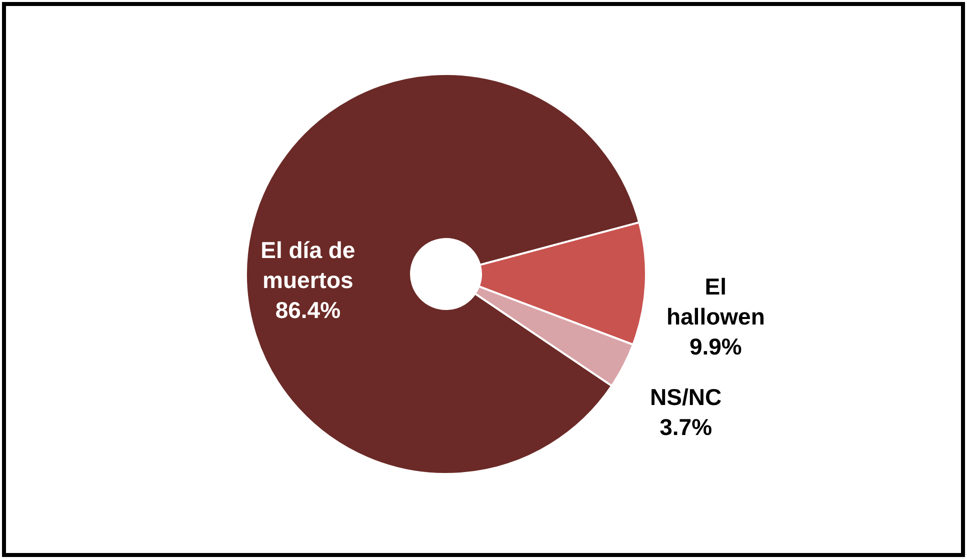 The height and width of the screenshot is (559, 967). What do you see at coordinates (686, 427) in the screenshot?
I see `data-label: 3.7%` at bounding box center [686, 427].